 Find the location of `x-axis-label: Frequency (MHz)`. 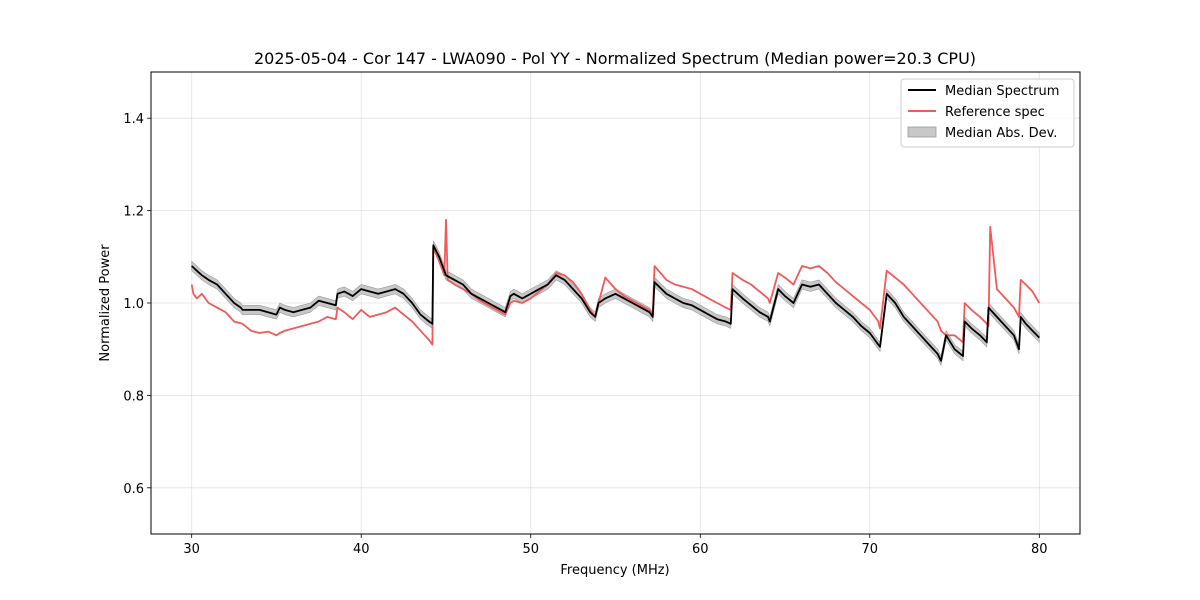

x-axis-label: Frequency (MHz) is located at coordinates (614, 570).